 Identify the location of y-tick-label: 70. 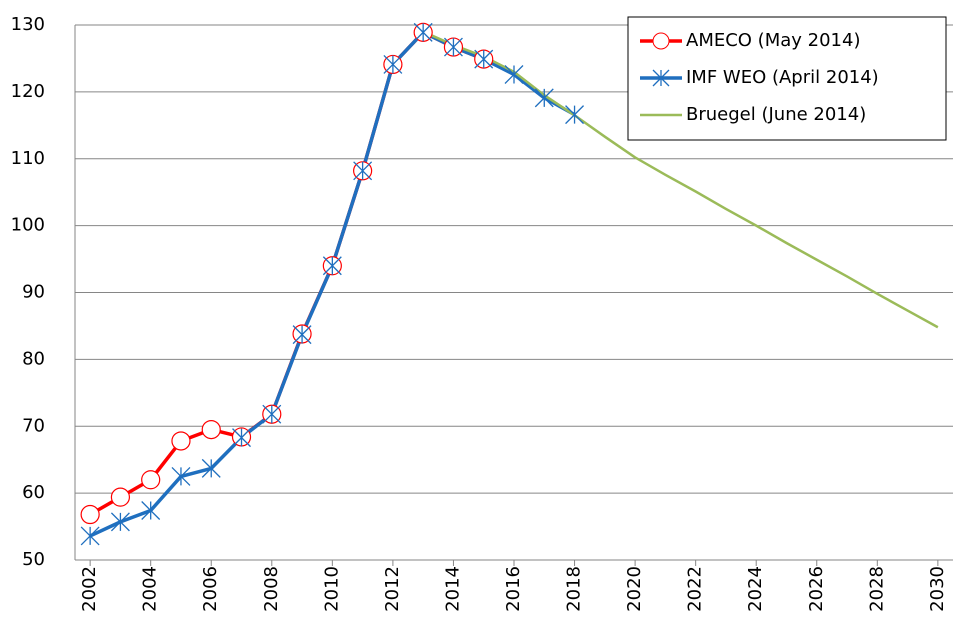
(33, 425).